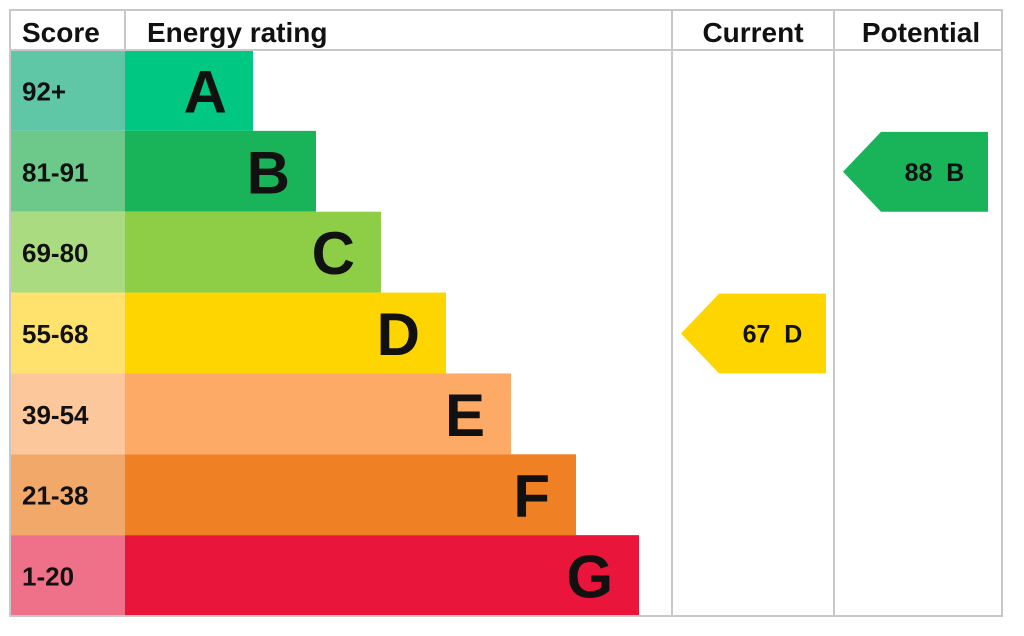 The width and height of the screenshot is (1024, 636). I want to click on rating-bar-g, so click(382, 575).